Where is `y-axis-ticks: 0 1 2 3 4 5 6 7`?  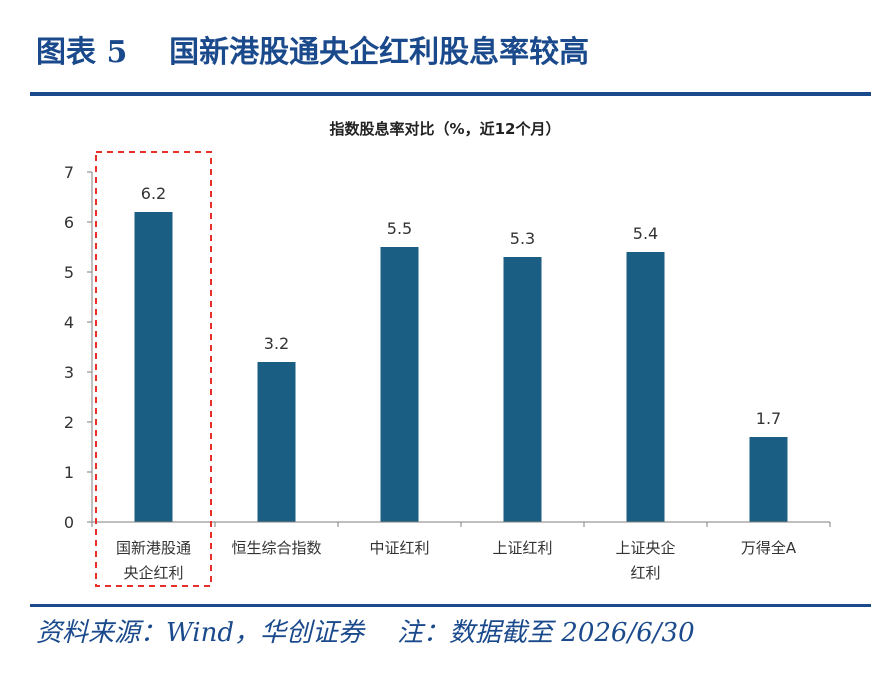 y-axis-ticks: 0 1 2 3 4 5 6 7 is located at coordinates (78, 347).